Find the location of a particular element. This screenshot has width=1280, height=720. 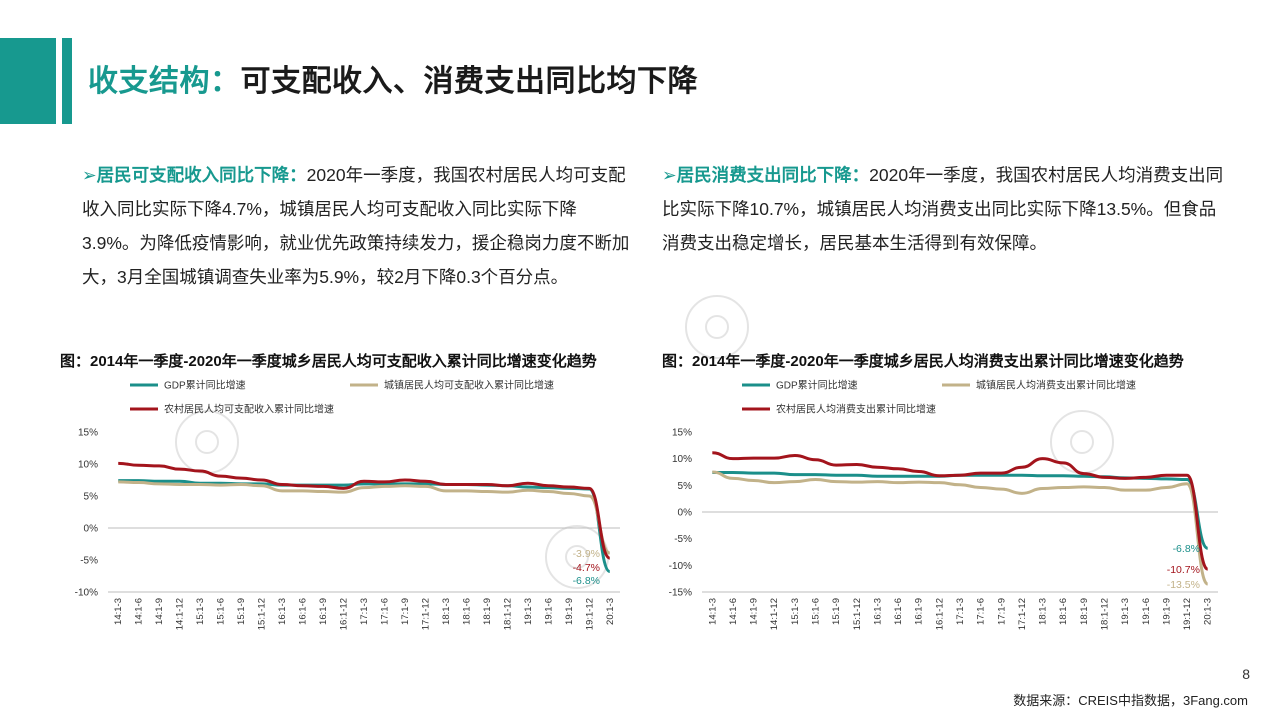

legend-label: 农村居民人均消费支出累计同比增速 is located at coordinates (856, 409).